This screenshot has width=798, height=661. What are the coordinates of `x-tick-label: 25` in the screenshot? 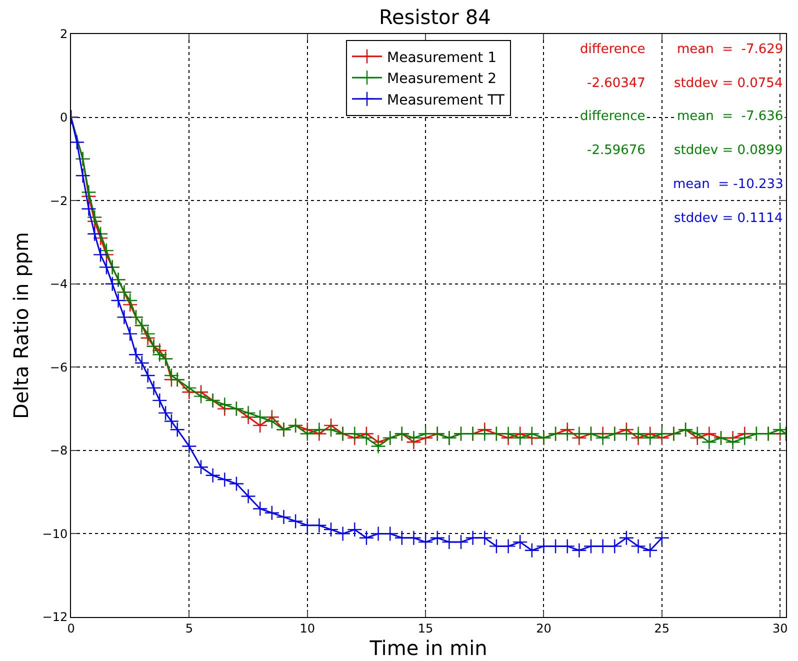 It's located at (662, 628).